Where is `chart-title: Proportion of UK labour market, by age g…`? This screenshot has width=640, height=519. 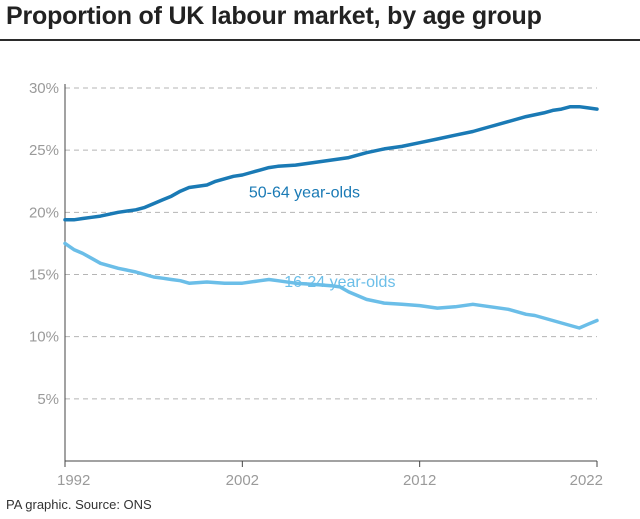 chart-title: Proportion of UK labour market, by age g… is located at coordinates (274, 16).